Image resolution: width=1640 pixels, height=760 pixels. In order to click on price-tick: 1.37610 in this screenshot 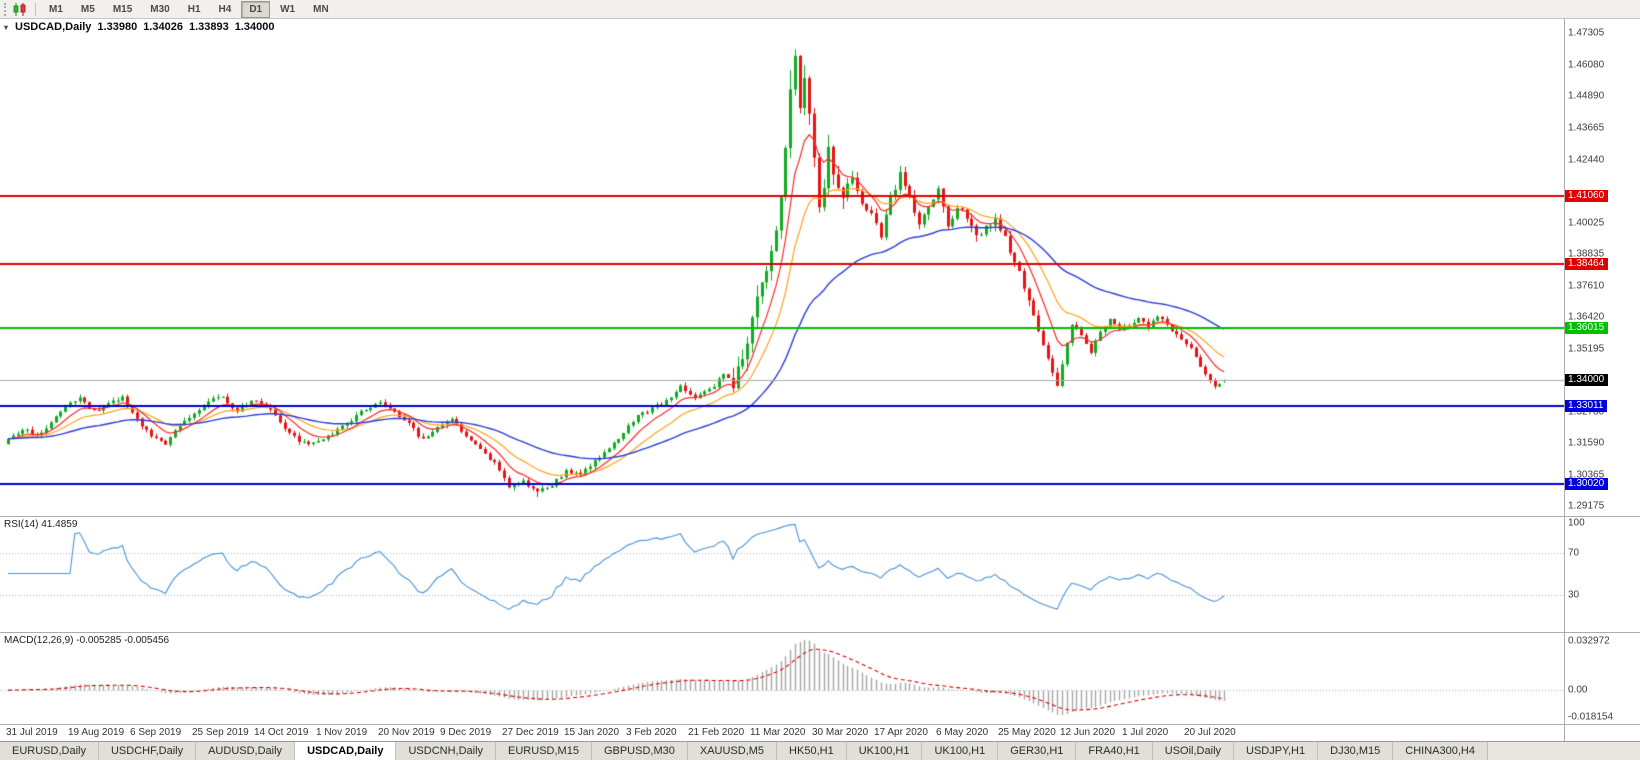, I will do `click(1586, 286)`.